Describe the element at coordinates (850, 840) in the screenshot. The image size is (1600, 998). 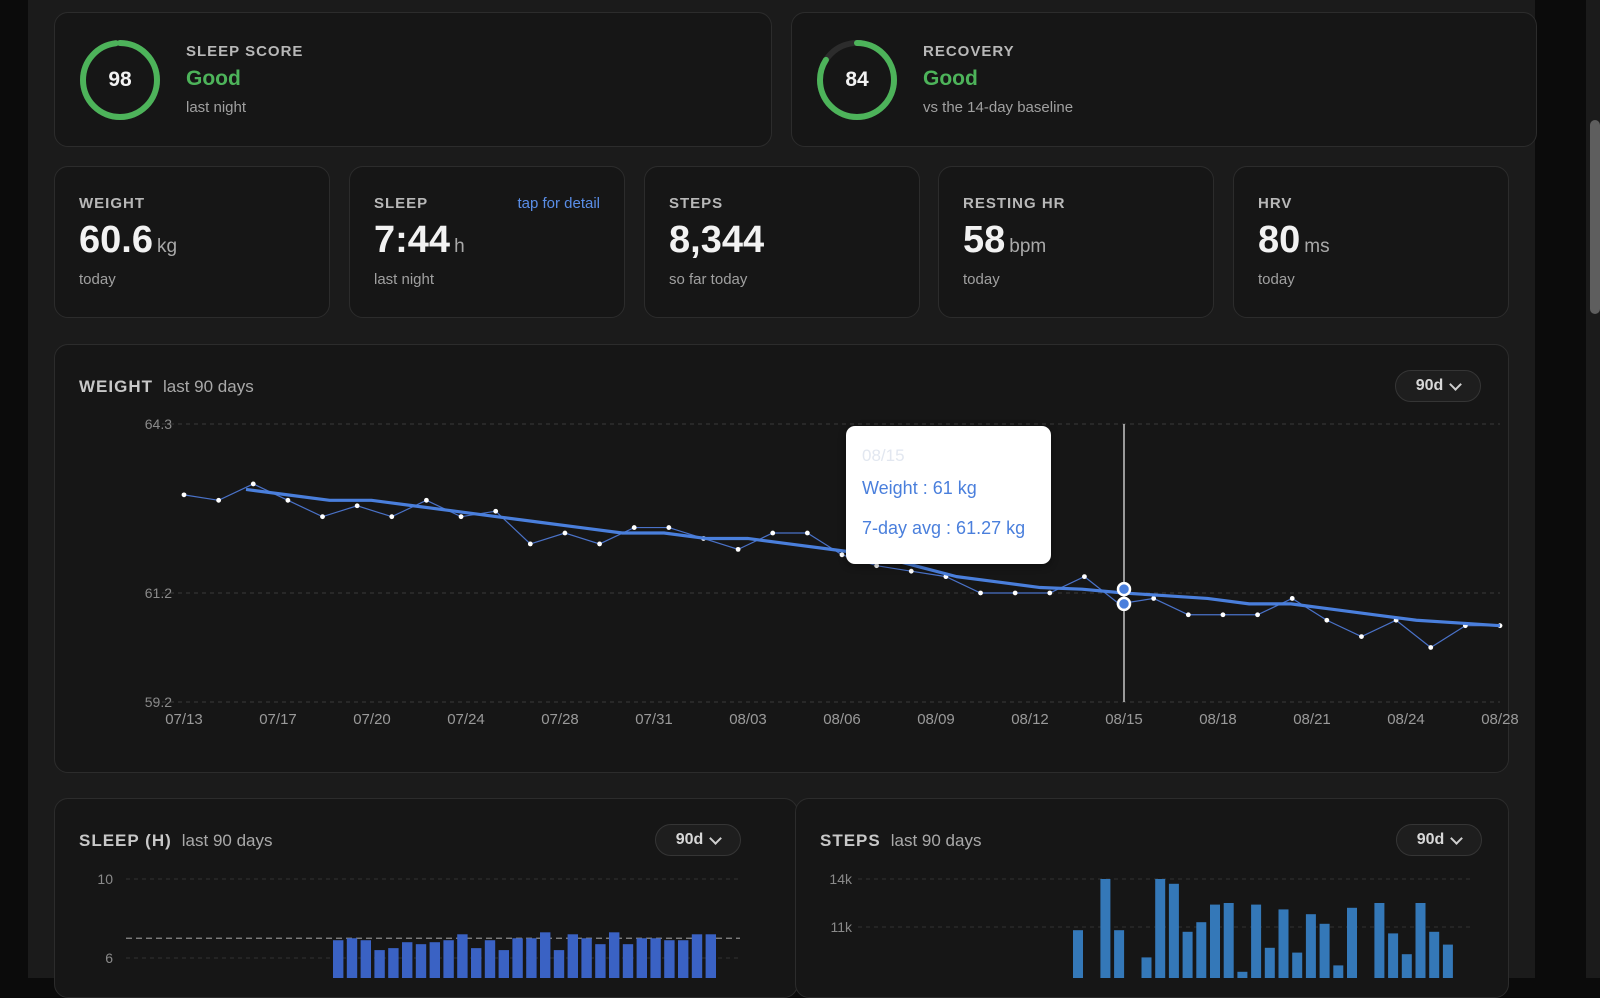
I see `chart-title-text: STEPS` at that location.